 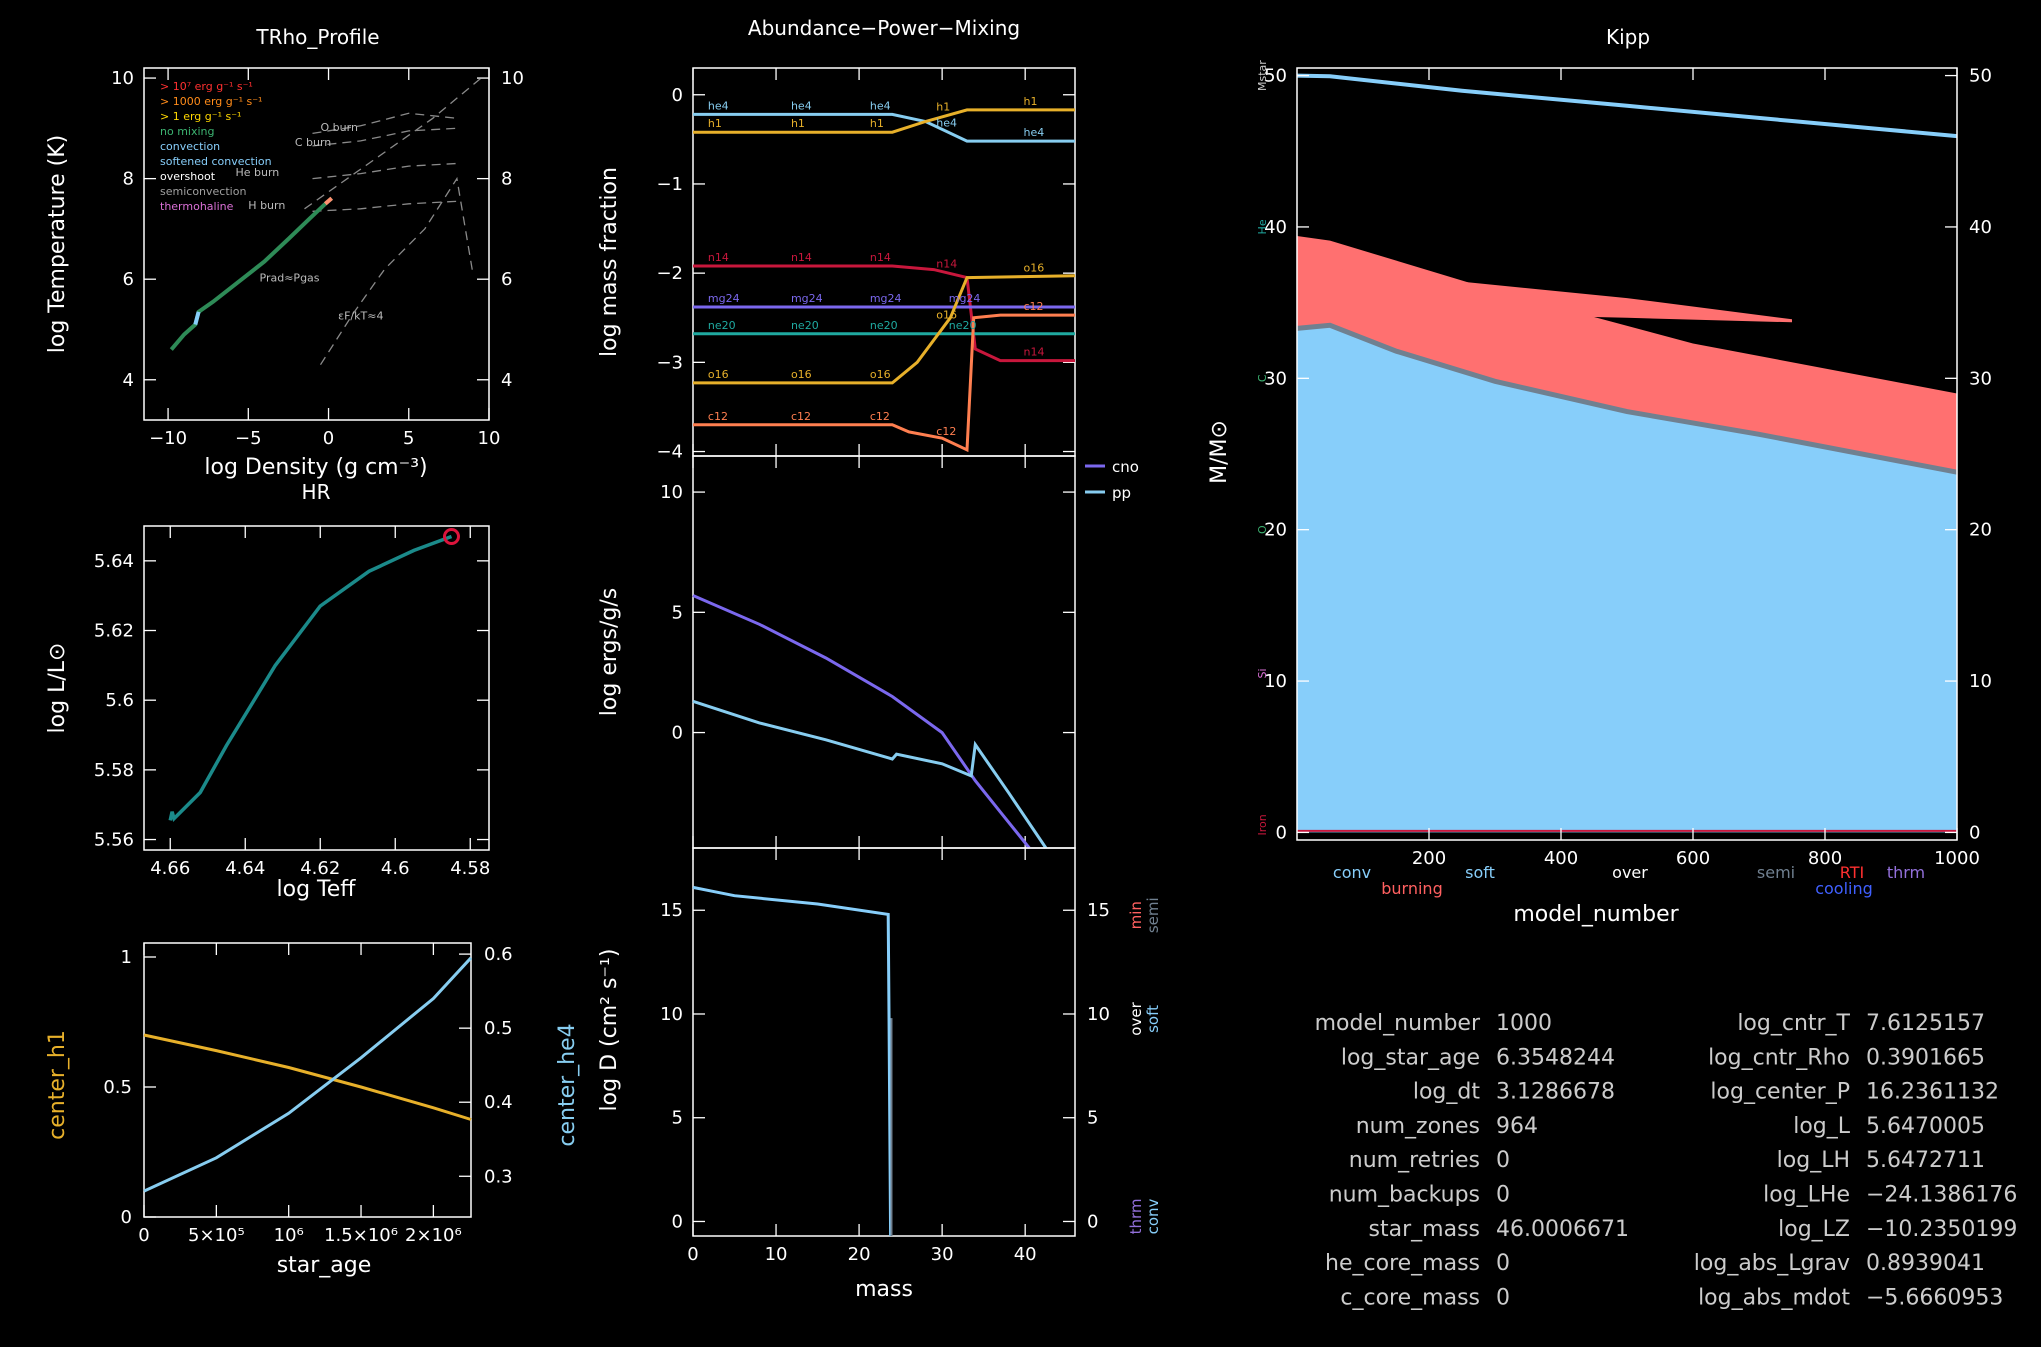 What do you see at coordinates (316, 492) in the screenshot?
I see `hr-title: HR` at bounding box center [316, 492].